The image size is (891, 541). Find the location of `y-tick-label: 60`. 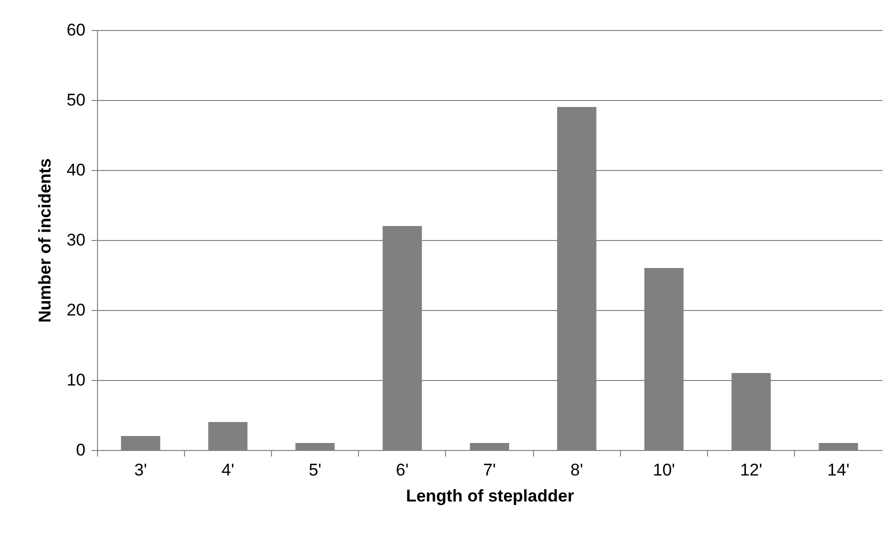

y-tick-label: 60 is located at coordinates (76, 30).